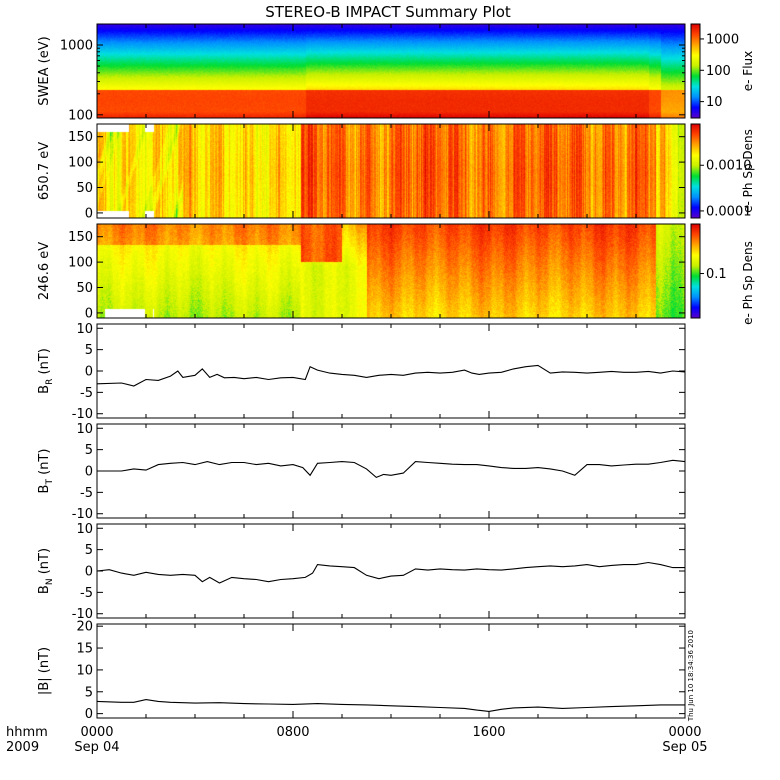 The image size is (780, 780). What do you see at coordinates (44, 70) in the screenshot?
I see `y-axis-label: SWEA (eV)` at bounding box center [44, 70].